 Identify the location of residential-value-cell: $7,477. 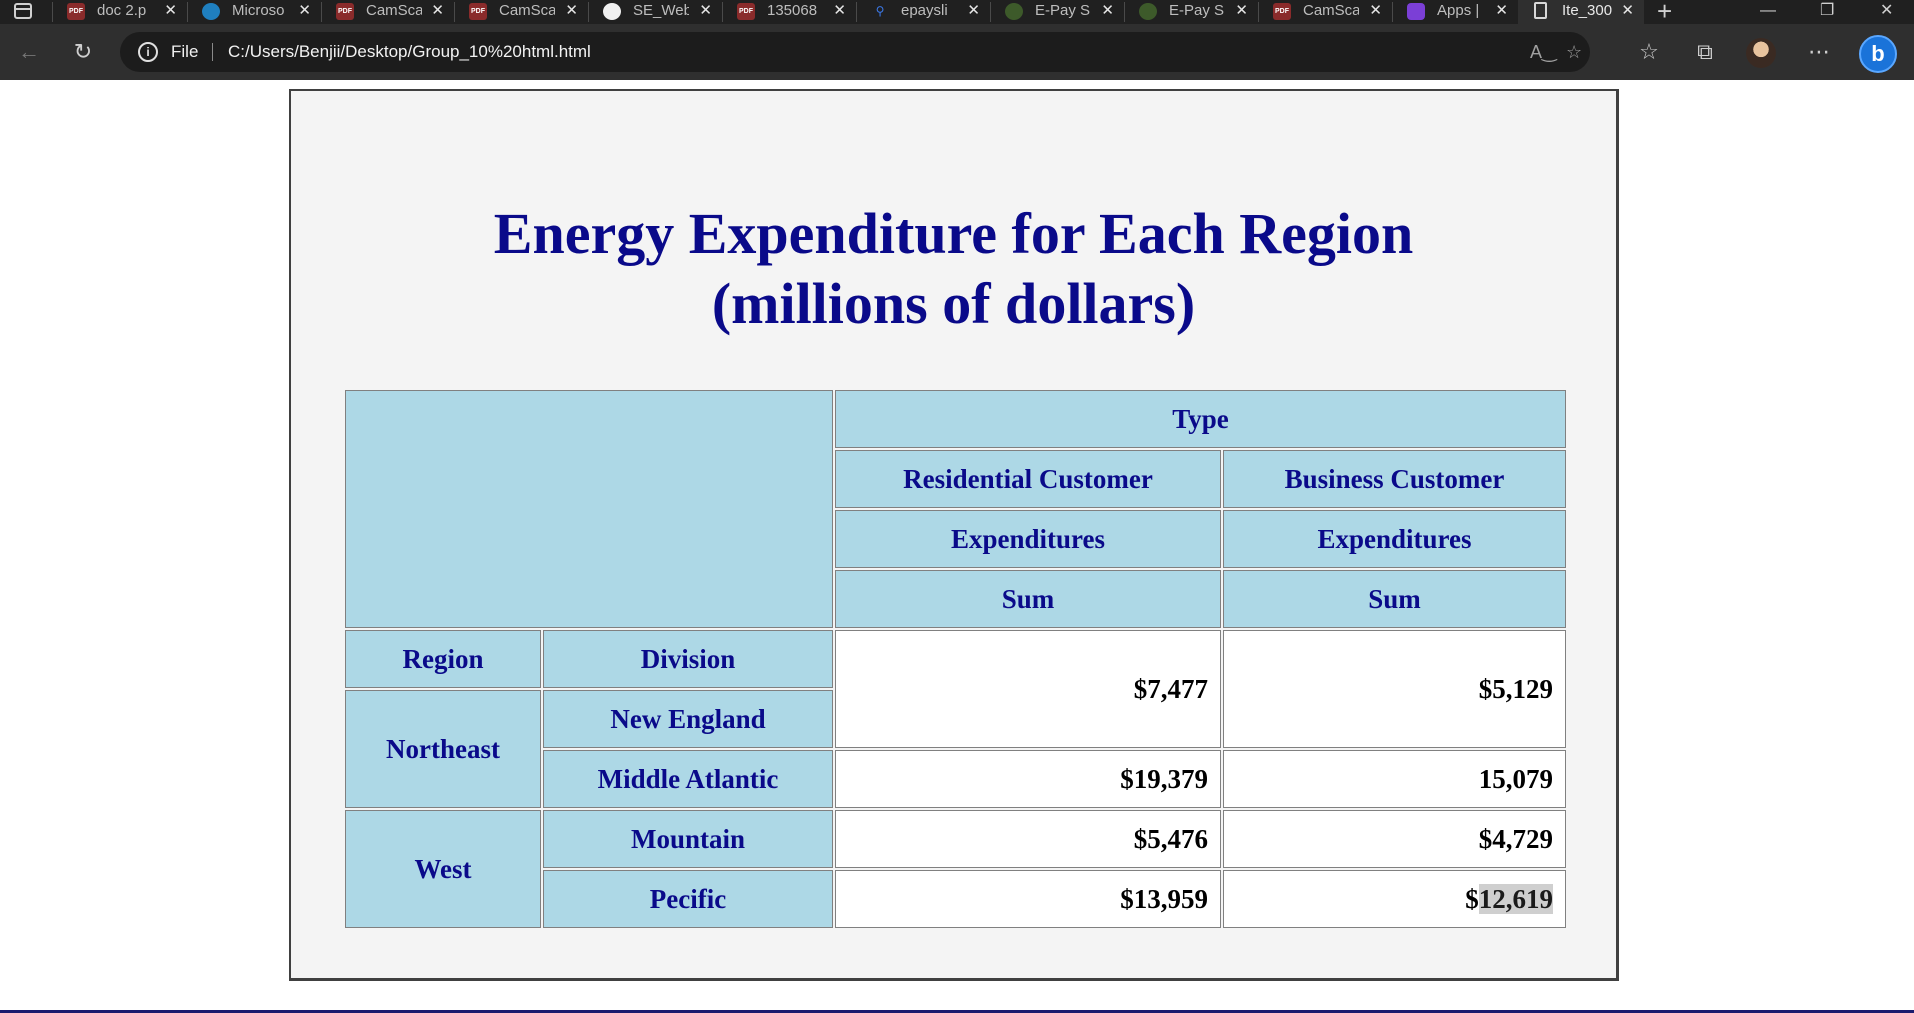
(1028, 689).